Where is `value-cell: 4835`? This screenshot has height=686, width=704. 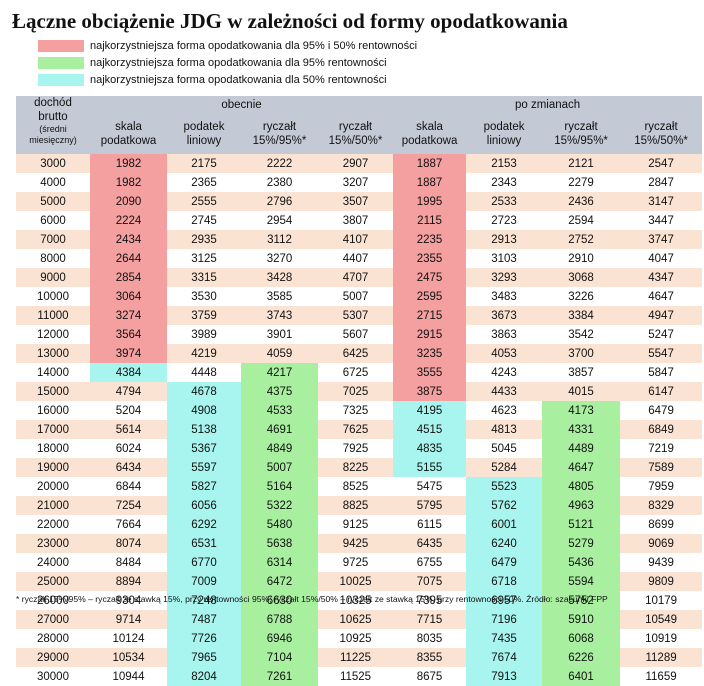 value-cell: 4835 is located at coordinates (430, 448).